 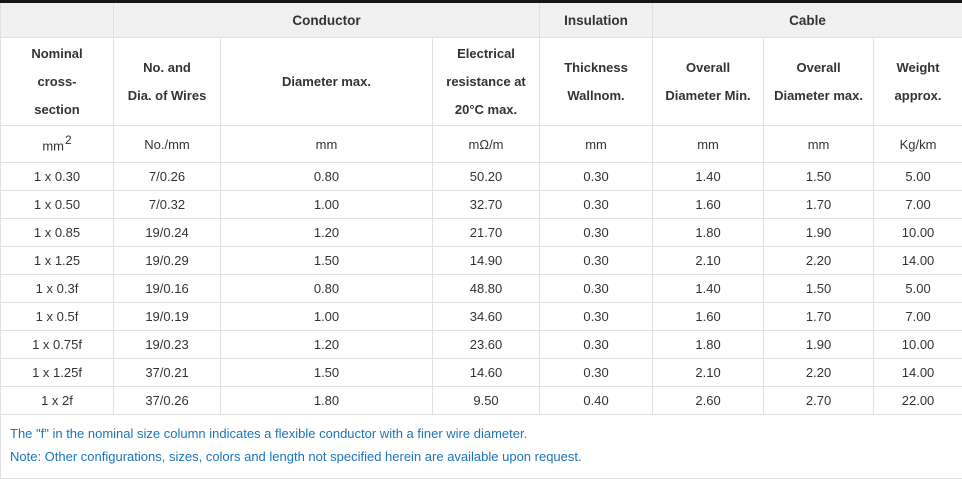 What do you see at coordinates (708, 261) in the screenshot?
I see `table-cell: 2.10` at bounding box center [708, 261].